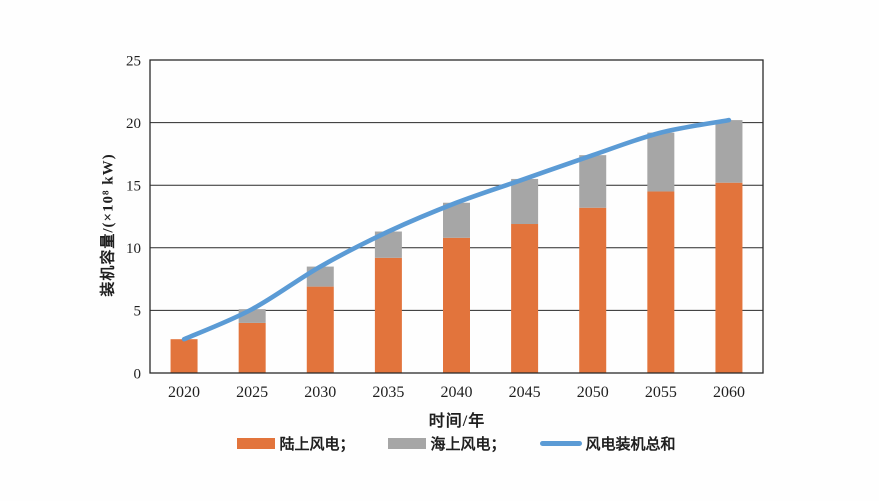  What do you see at coordinates (184, 392) in the screenshot?
I see `x-tick-label-2020: 2020` at bounding box center [184, 392].